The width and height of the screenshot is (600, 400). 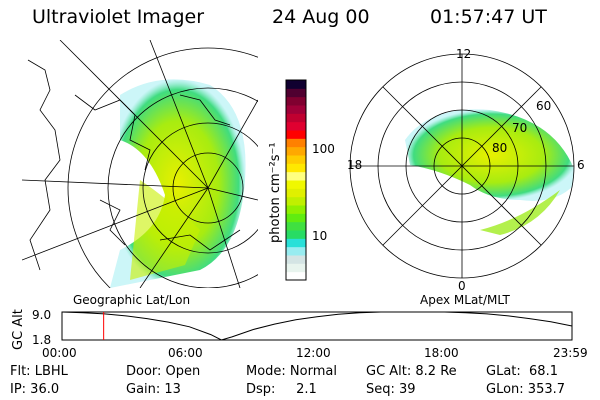 What do you see at coordinates (570, 353) in the screenshot?
I see `xtick-4: 23:59` at bounding box center [570, 353].